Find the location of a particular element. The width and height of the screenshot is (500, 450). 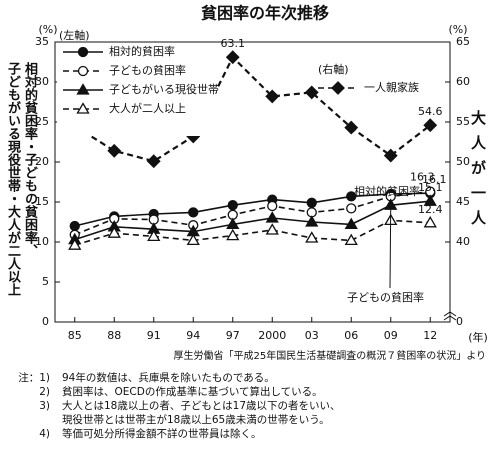

chart-title: 貧困率の年次推移 is located at coordinates (265, 13).